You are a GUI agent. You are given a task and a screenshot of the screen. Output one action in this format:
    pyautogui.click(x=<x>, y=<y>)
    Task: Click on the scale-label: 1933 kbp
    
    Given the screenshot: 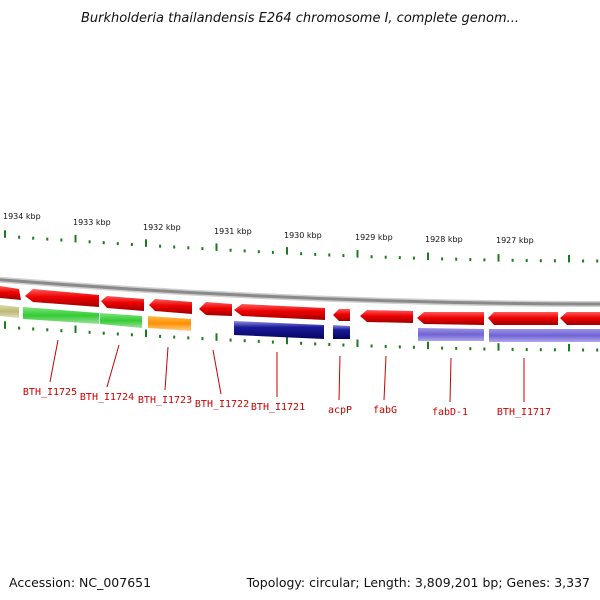 What is the action you would take?
    pyautogui.click(x=92, y=222)
    